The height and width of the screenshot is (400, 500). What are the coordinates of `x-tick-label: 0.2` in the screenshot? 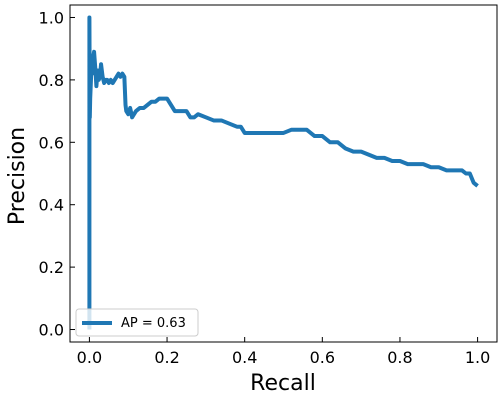 It's located at (166, 357).